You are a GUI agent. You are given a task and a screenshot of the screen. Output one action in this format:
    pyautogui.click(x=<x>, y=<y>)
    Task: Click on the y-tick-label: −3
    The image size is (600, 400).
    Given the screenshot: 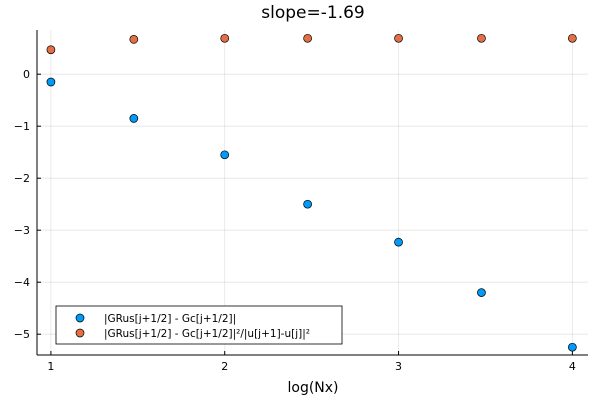 What is the action you would take?
    pyautogui.click(x=22, y=230)
    